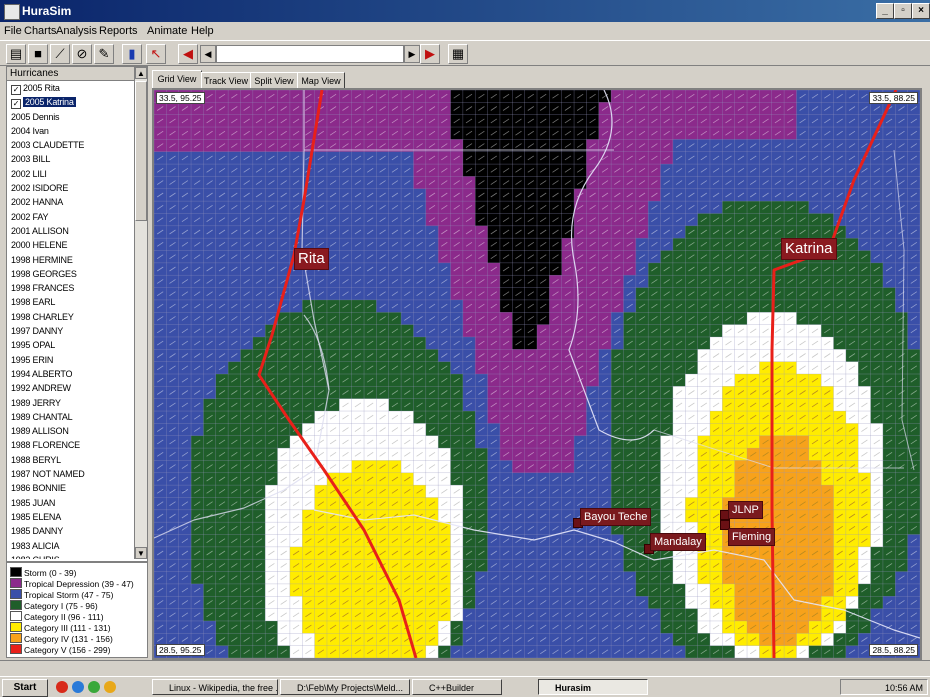 The width and height of the screenshot is (930, 697). Describe the element at coordinates (35, 117) in the screenshot. I see `hurricane-label: 2005 Dennis` at that location.